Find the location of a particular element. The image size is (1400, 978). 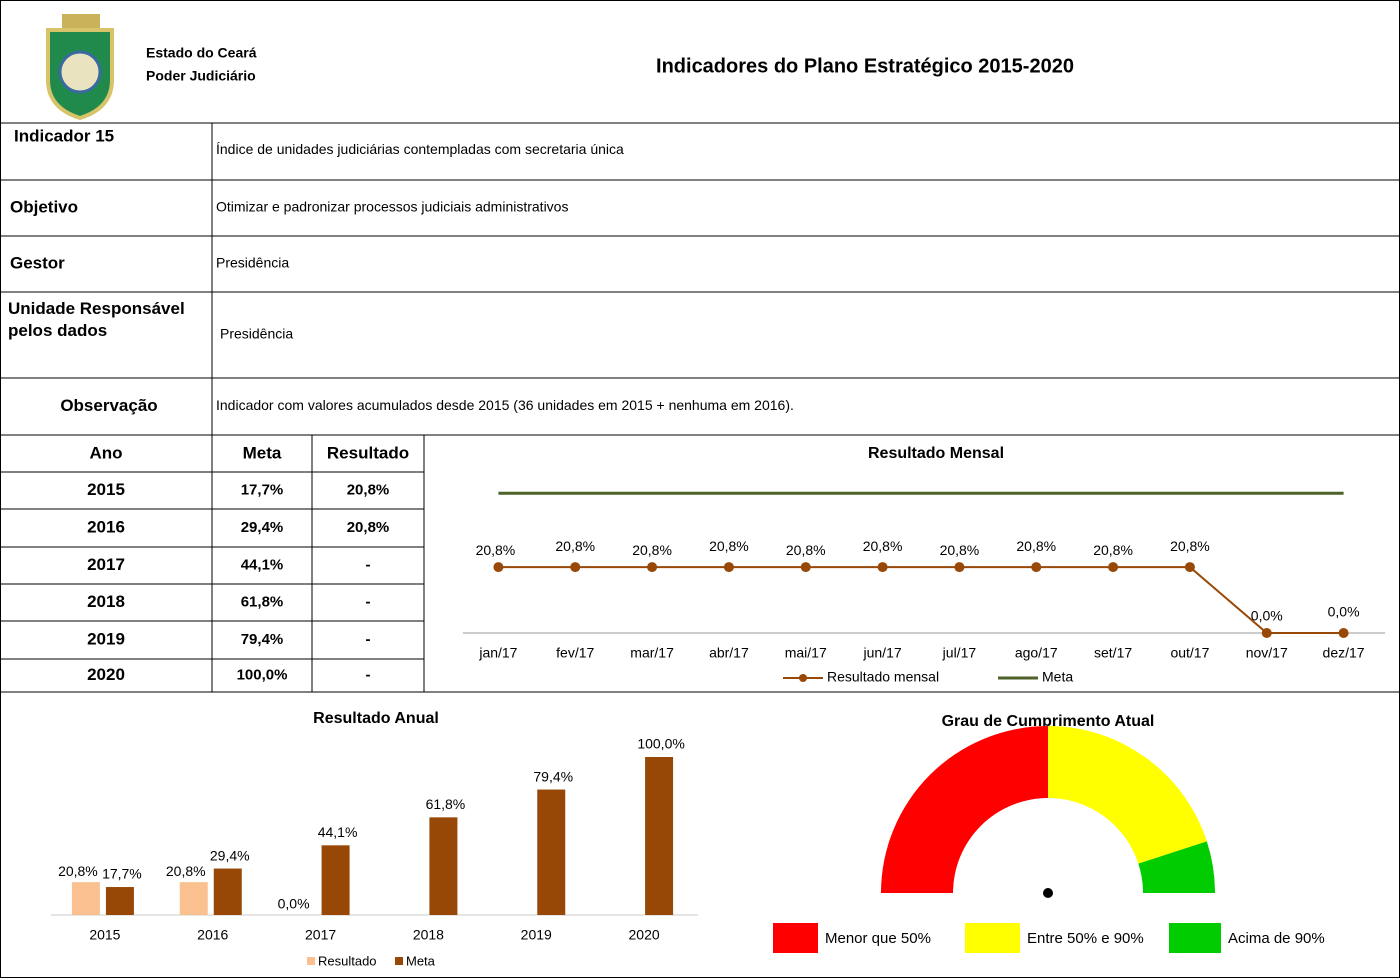

branch: Poder Judiciário is located at coordinates (201, 76).